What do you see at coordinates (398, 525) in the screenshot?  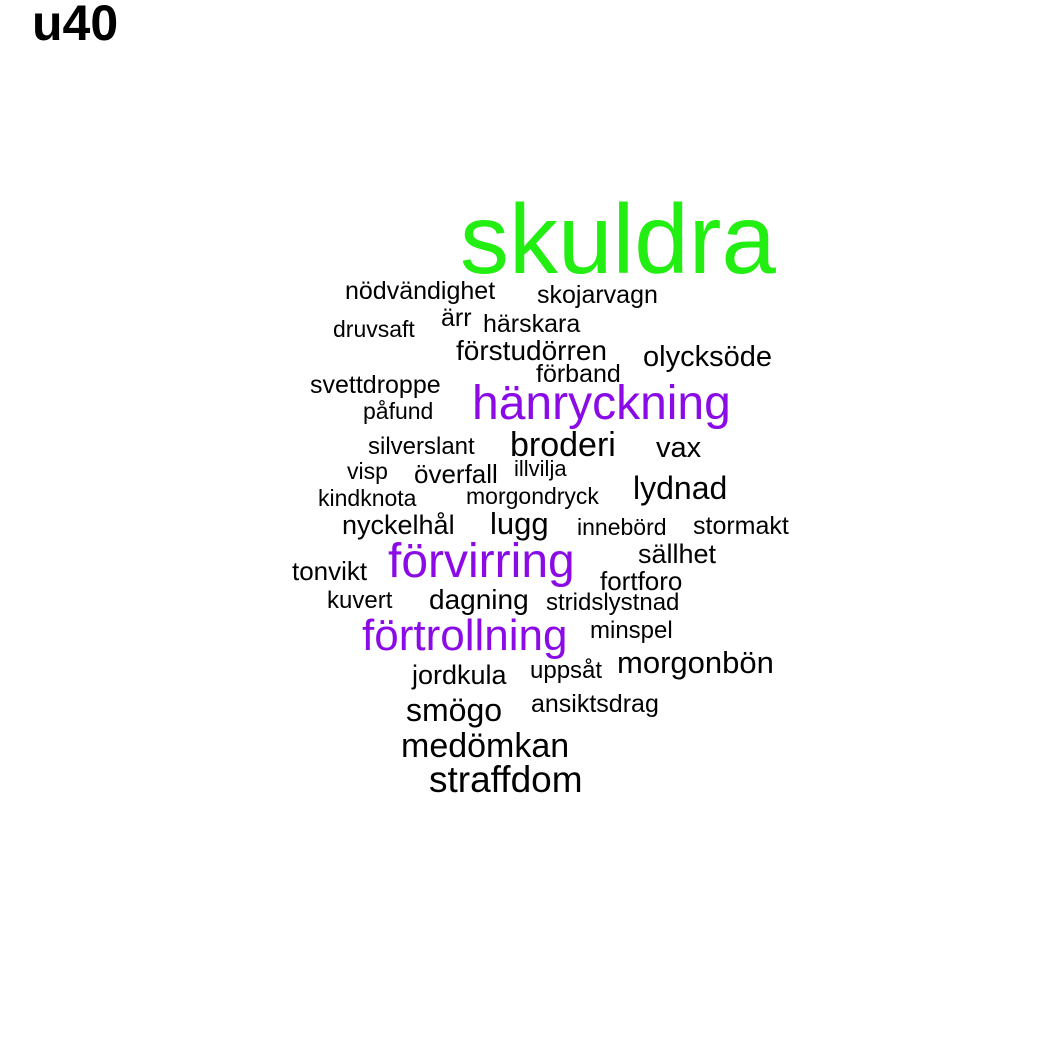 I see `word-nyckelhal: nyckelhål` at bounding box center [398, 525].